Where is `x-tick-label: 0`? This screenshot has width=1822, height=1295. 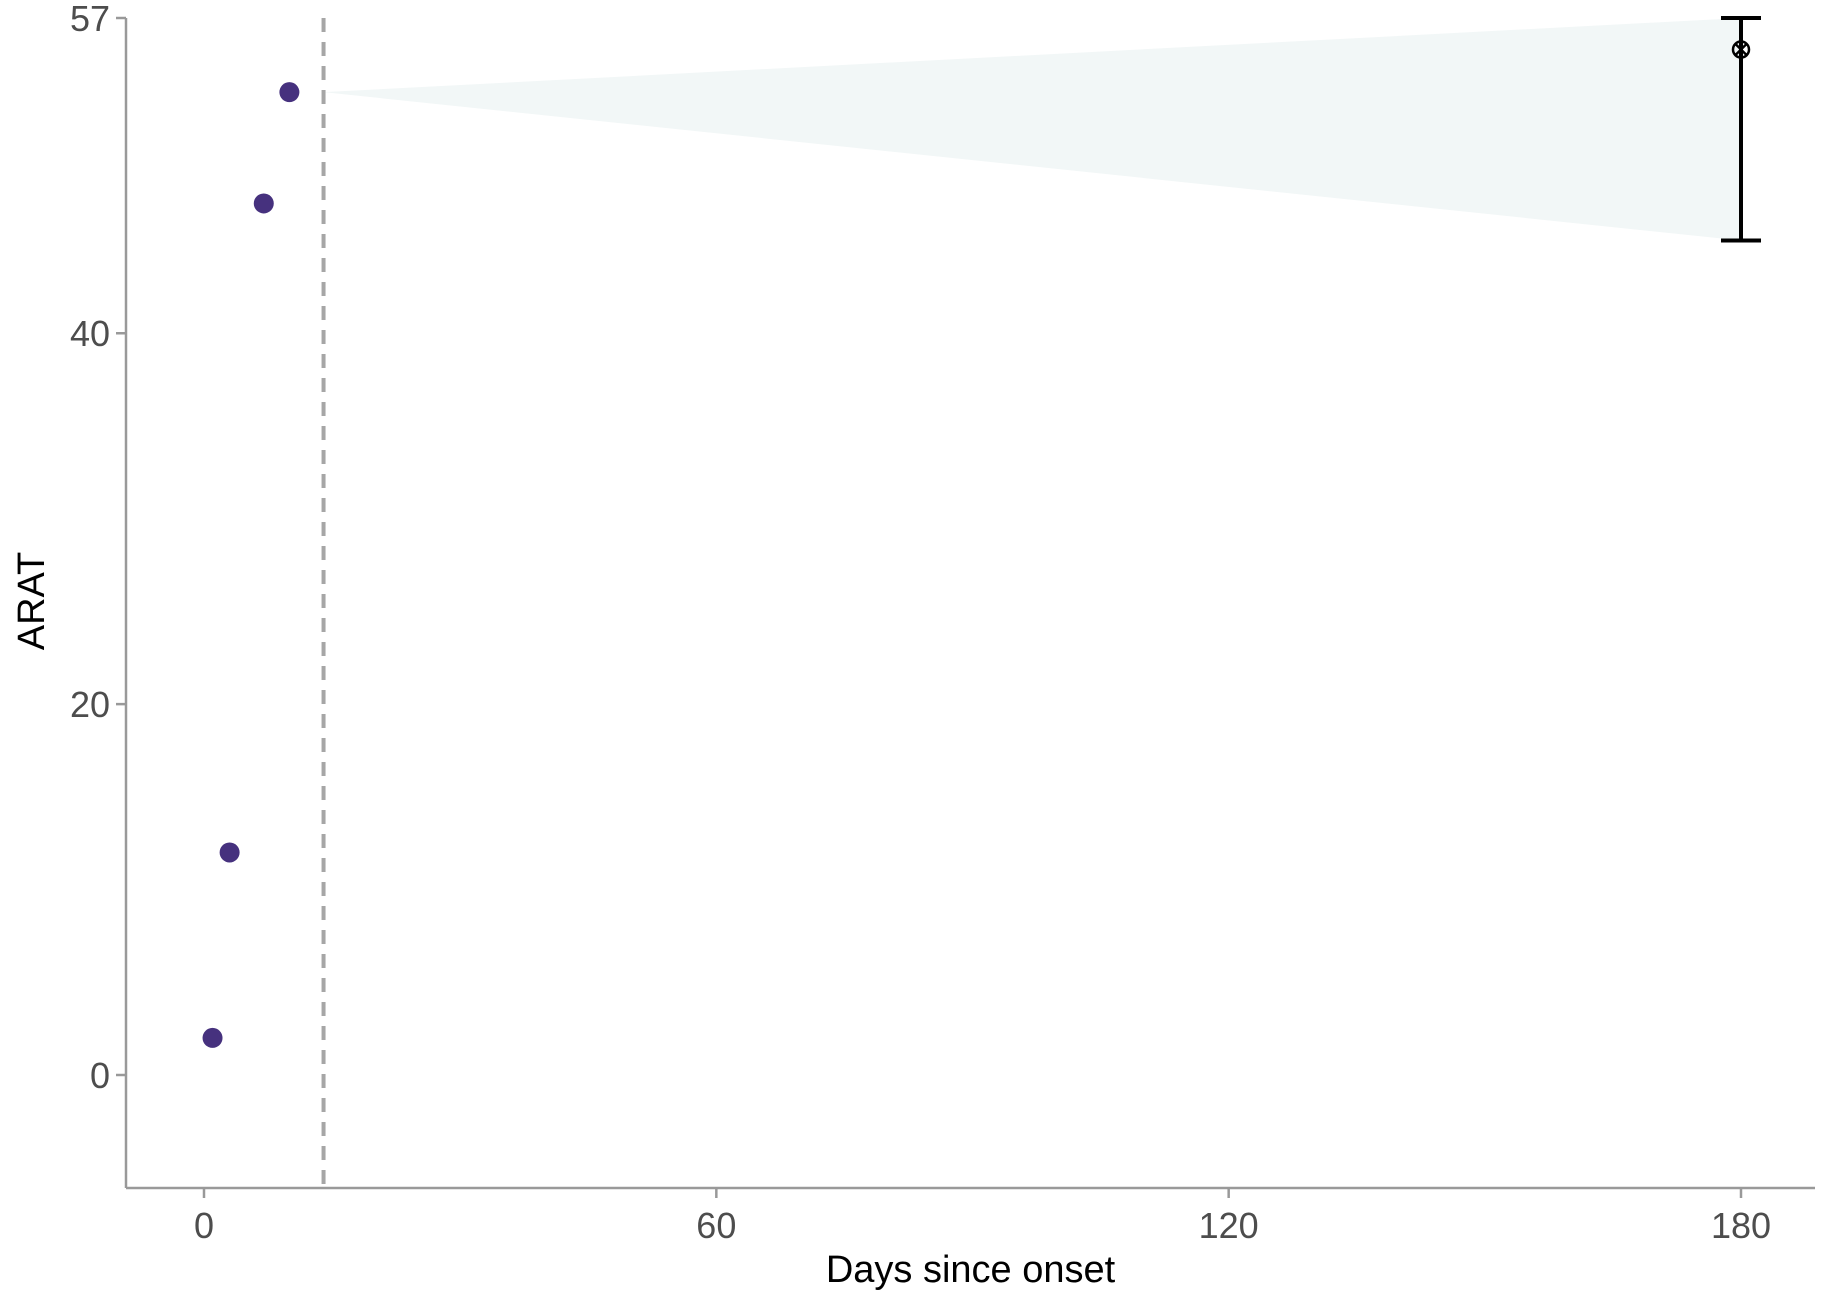 x-tick-label: 0 is located at coordinates (204, 1225).